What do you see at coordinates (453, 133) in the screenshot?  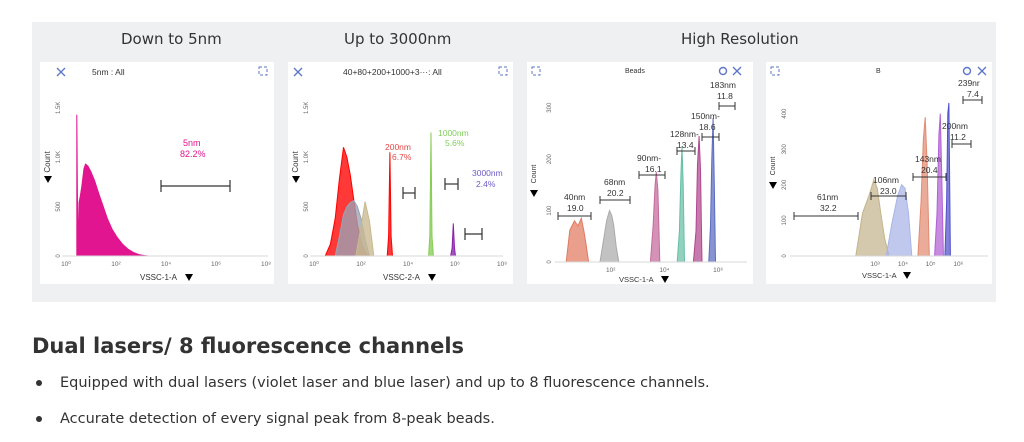 I see `annotation-label: 1000nm` at bounding box center [453, 133].